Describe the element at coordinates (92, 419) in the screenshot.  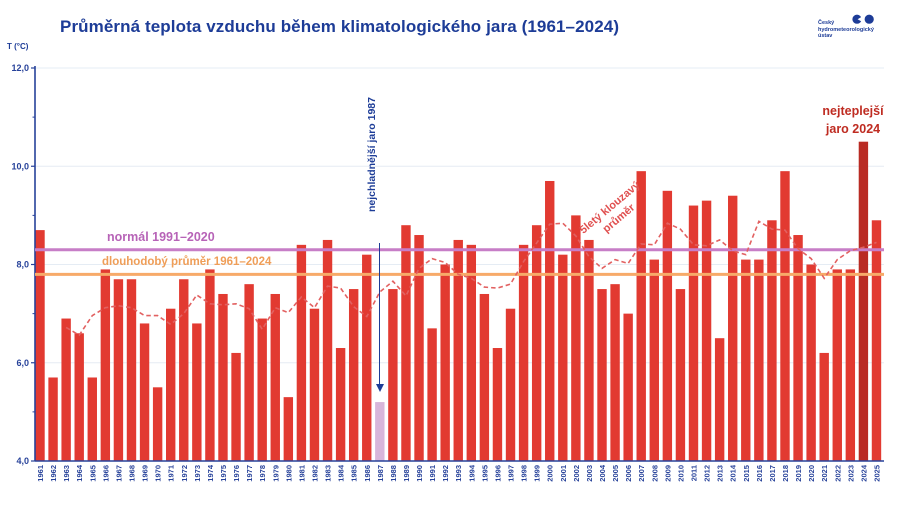
I see `bar-1965` at that location.